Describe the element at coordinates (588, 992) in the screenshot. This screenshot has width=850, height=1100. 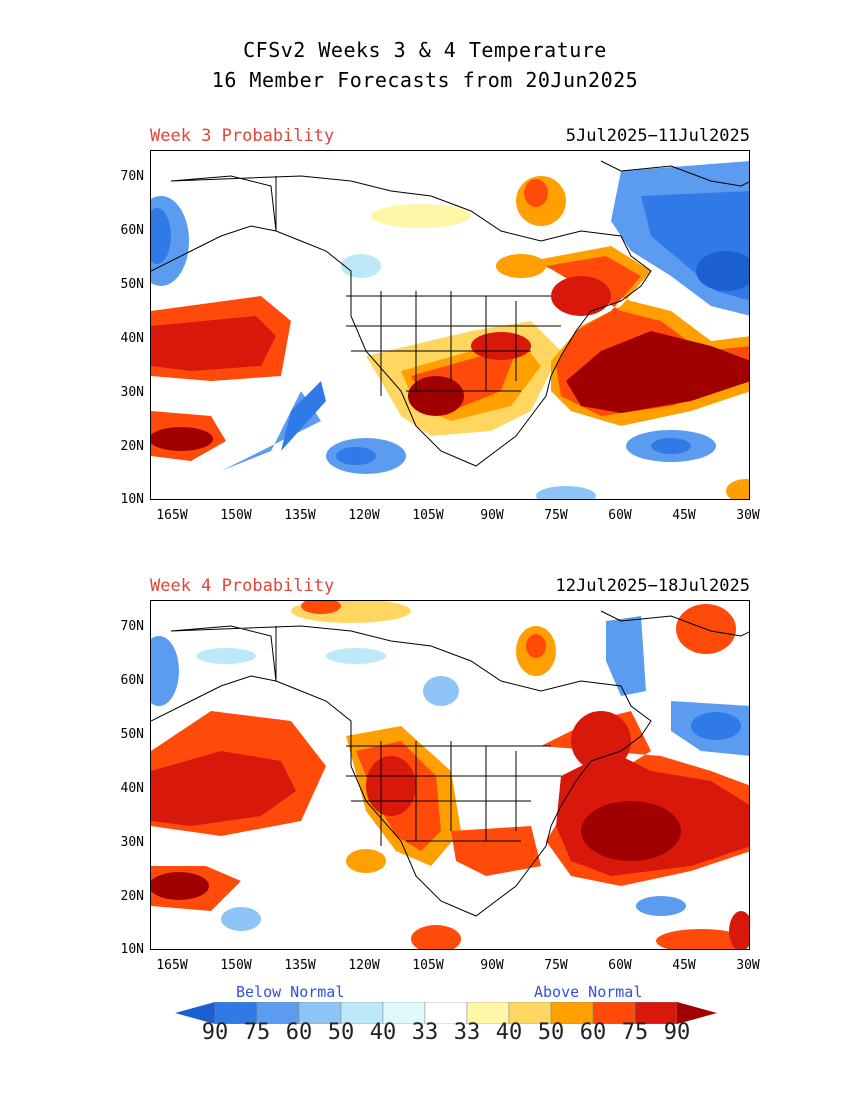
I see `legend-above-normal-label: Above Normal` at that location.